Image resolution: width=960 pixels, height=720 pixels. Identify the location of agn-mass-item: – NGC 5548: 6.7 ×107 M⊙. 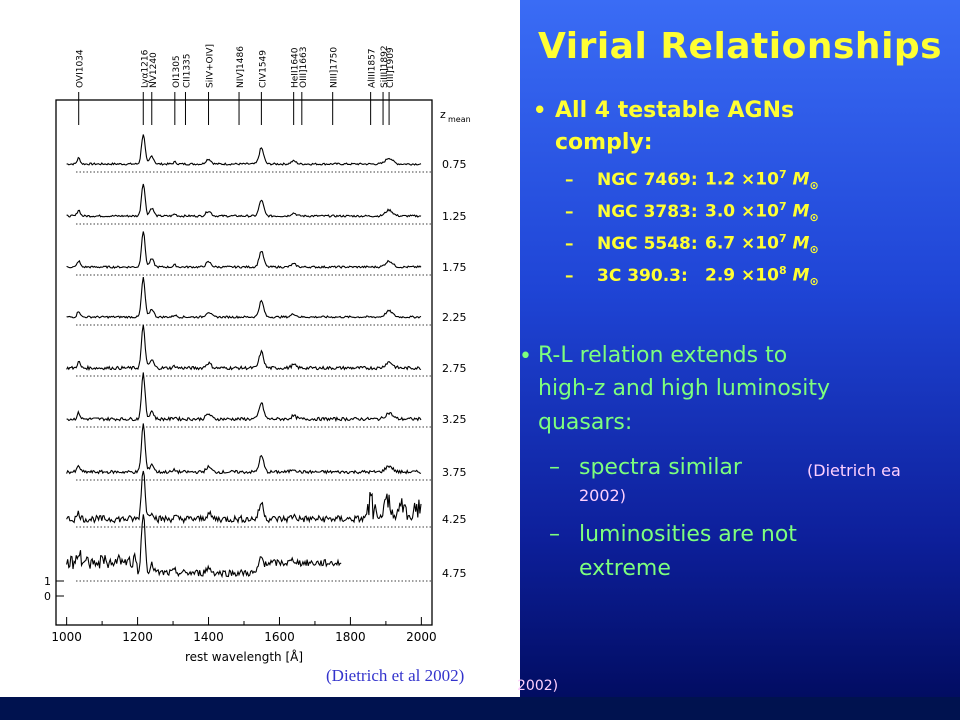
(692, 244).